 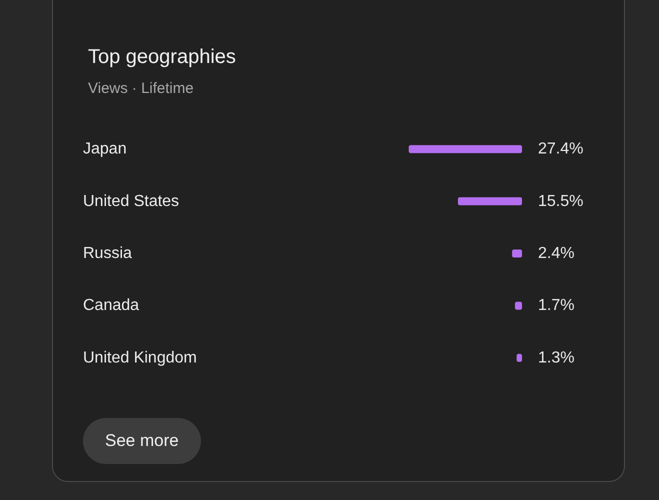 What do you see at coordinates (141, 88) in the screenshot?
I see `text: Views · Lifetime` at bounding box center [141, 88].